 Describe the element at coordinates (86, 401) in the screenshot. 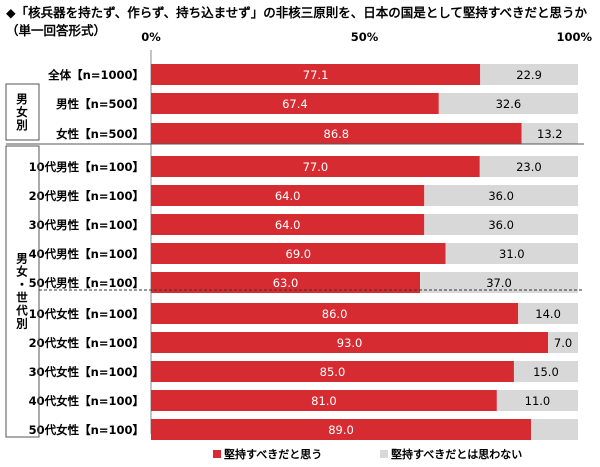

I see `category-label: 40代女性【n=100】` at that location.